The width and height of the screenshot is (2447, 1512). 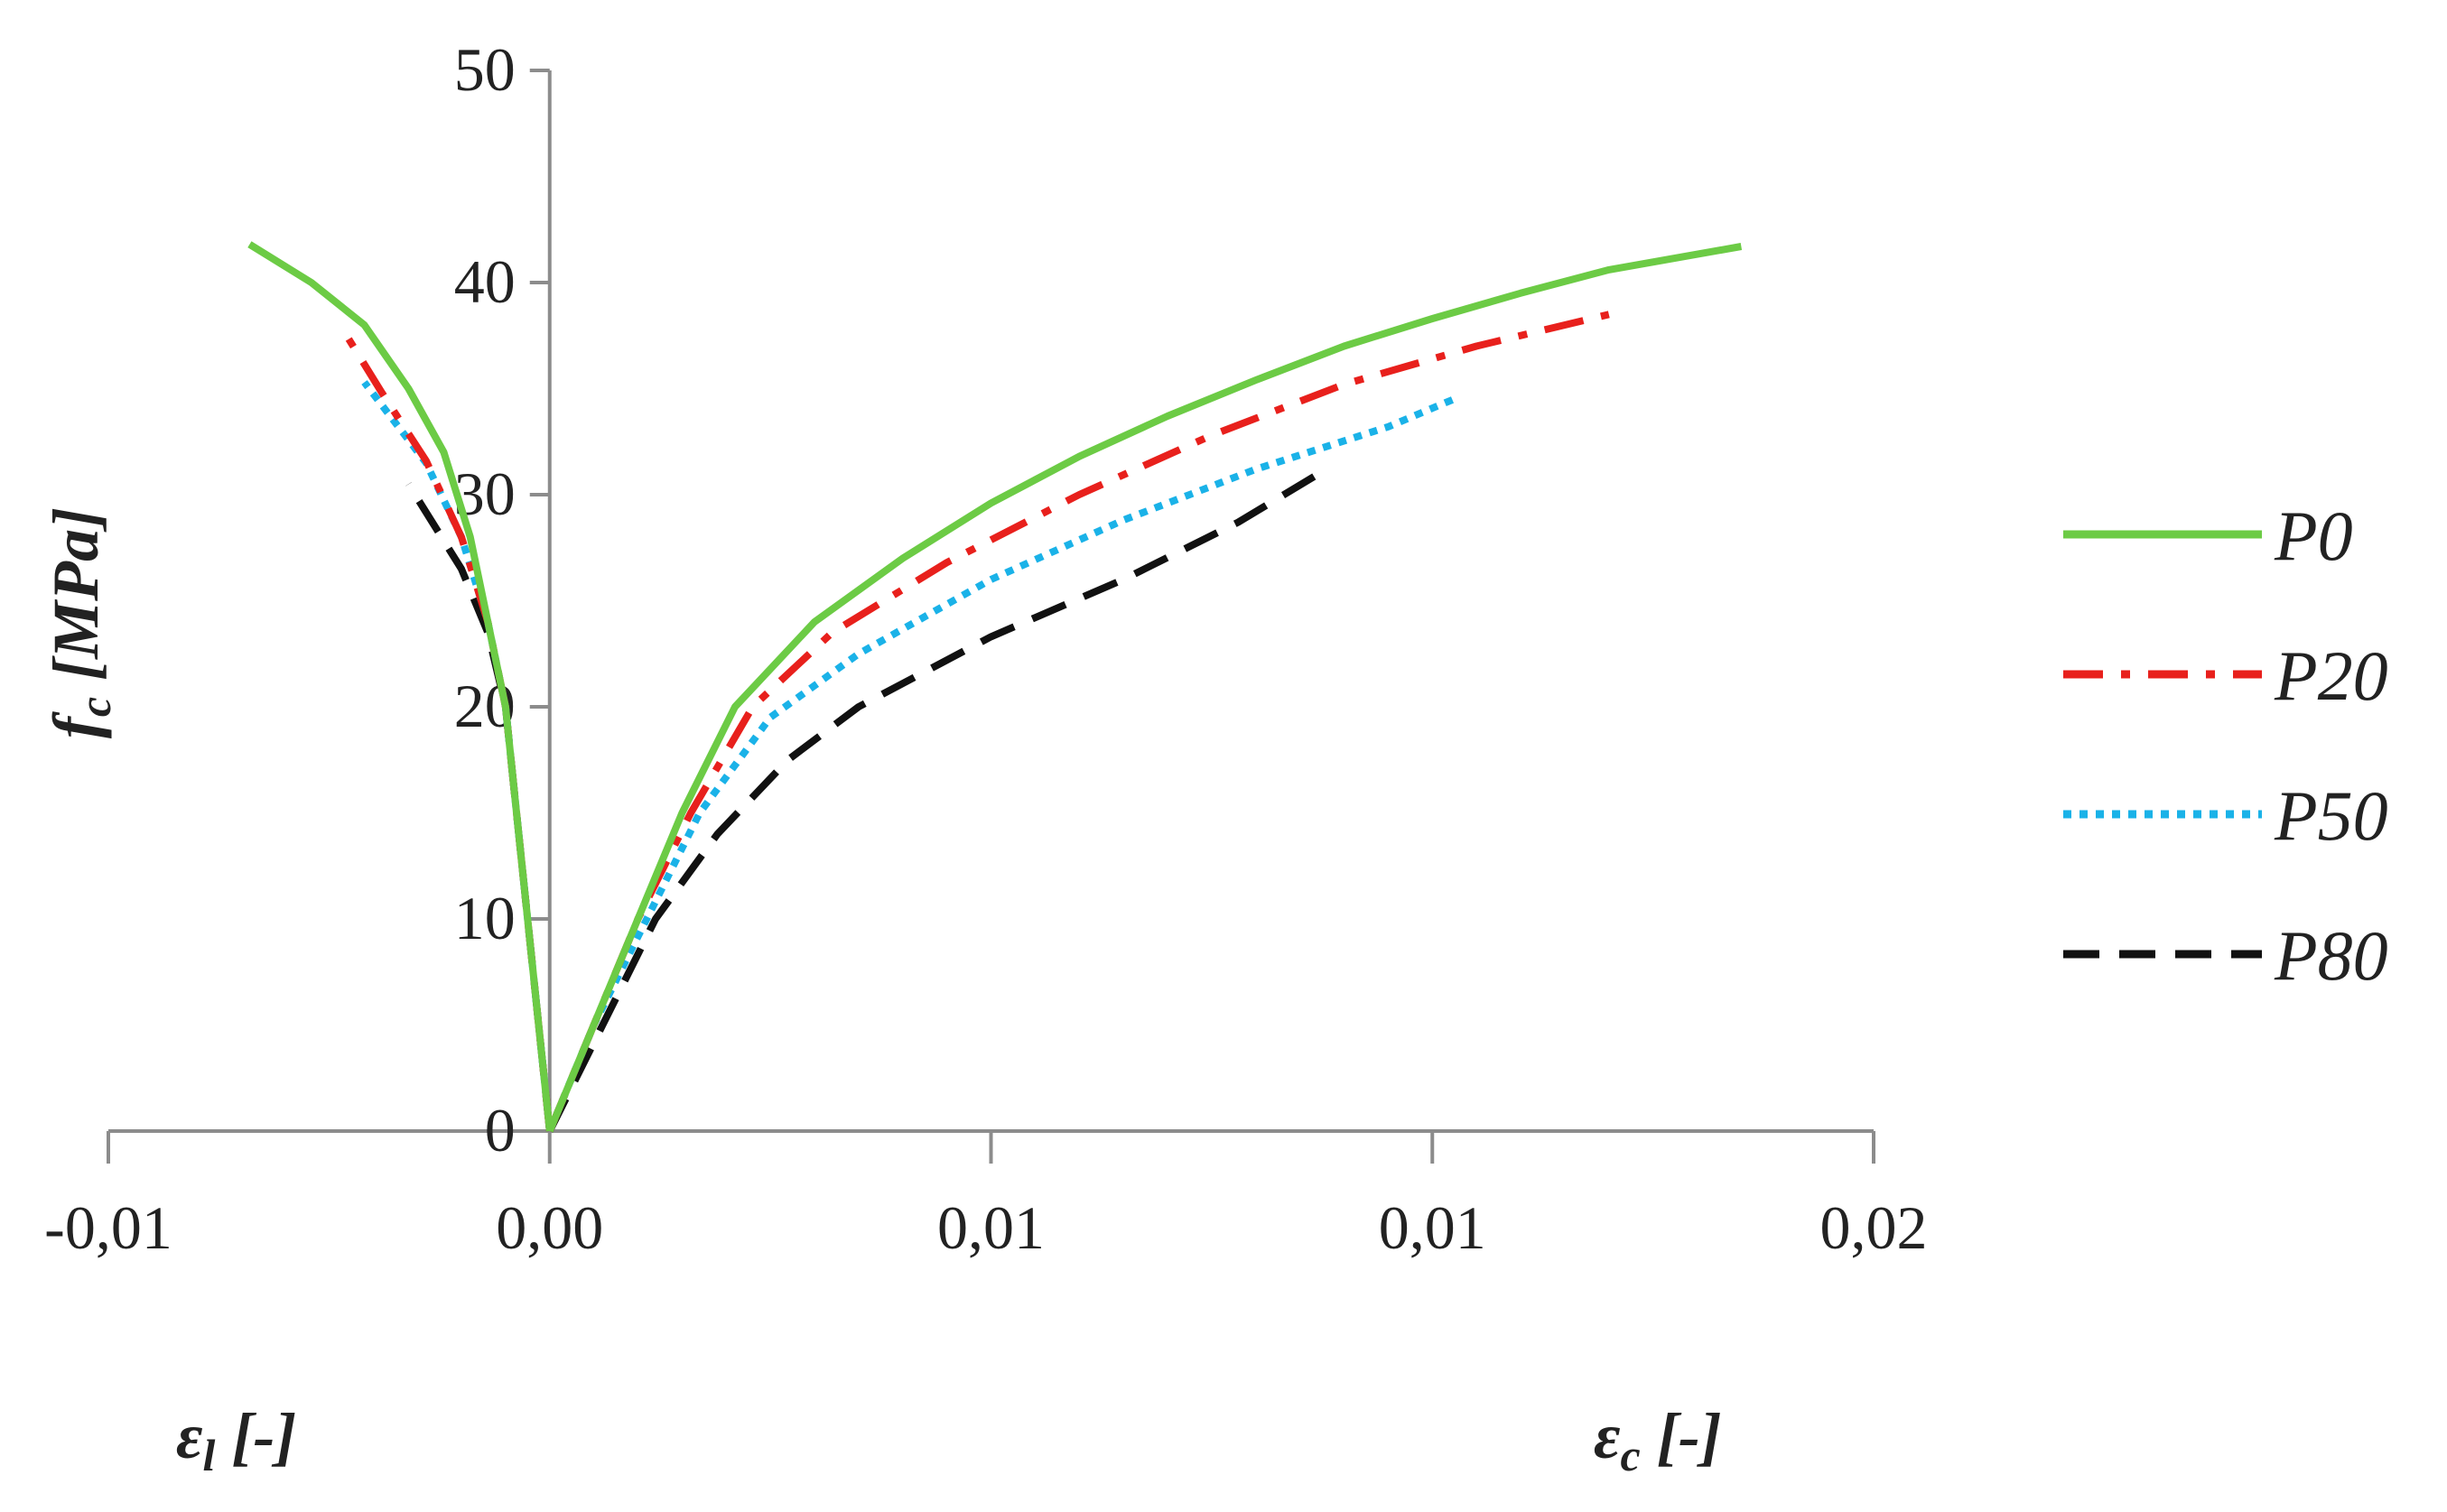 What do you see at coordinates (209, 1455) in the screenshot?
I see `x-axis-label-lateral-sub: l` at bounding box center [209, 1455].